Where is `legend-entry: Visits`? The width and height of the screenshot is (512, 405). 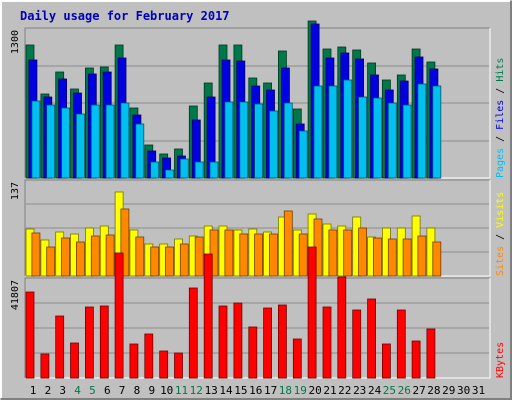
legend-entry: Visits is located at coordinates (500, 210).